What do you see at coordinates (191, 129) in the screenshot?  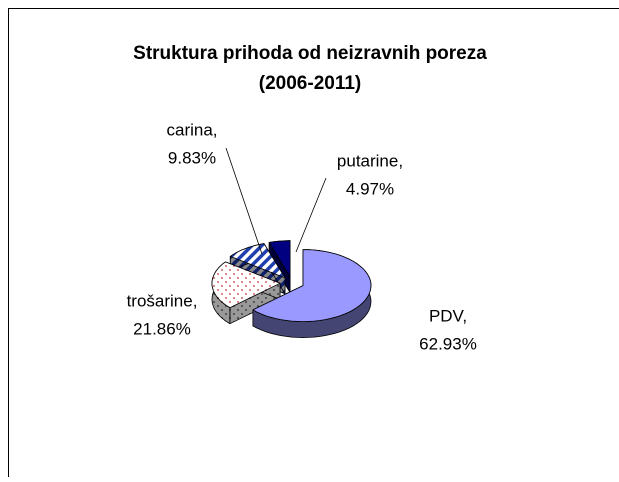 I see `data-label-name: carina,` at bounding box center [191, 129].